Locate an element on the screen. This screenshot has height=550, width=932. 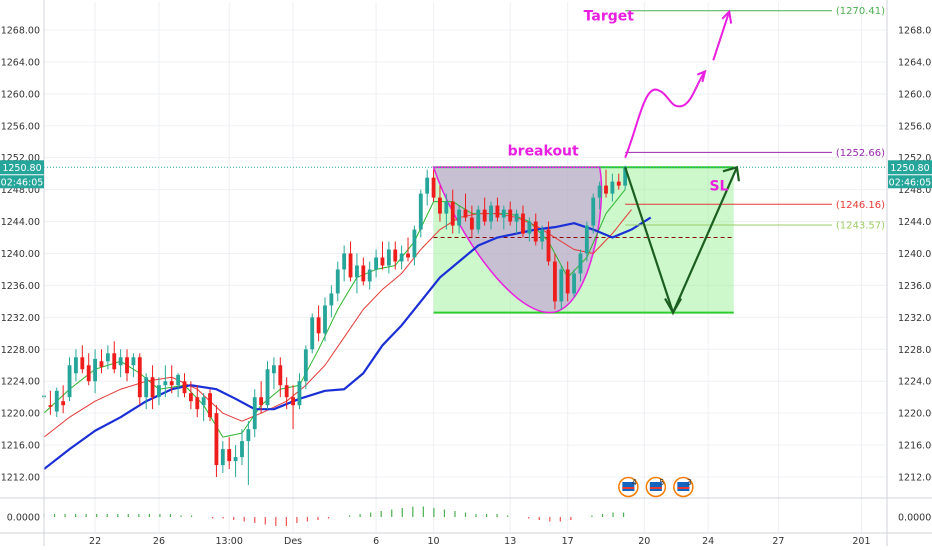
event-badge-count: 5 is located at coordinates (661, 482).